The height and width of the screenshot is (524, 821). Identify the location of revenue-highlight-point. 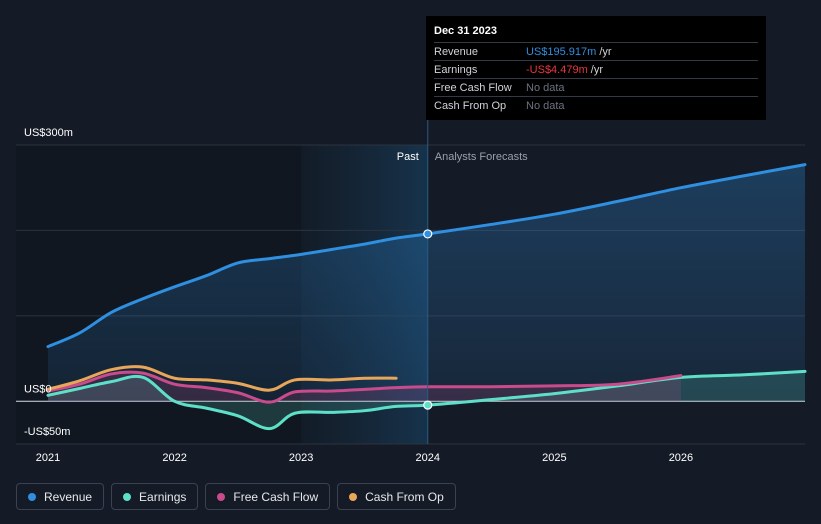
(428, 234).